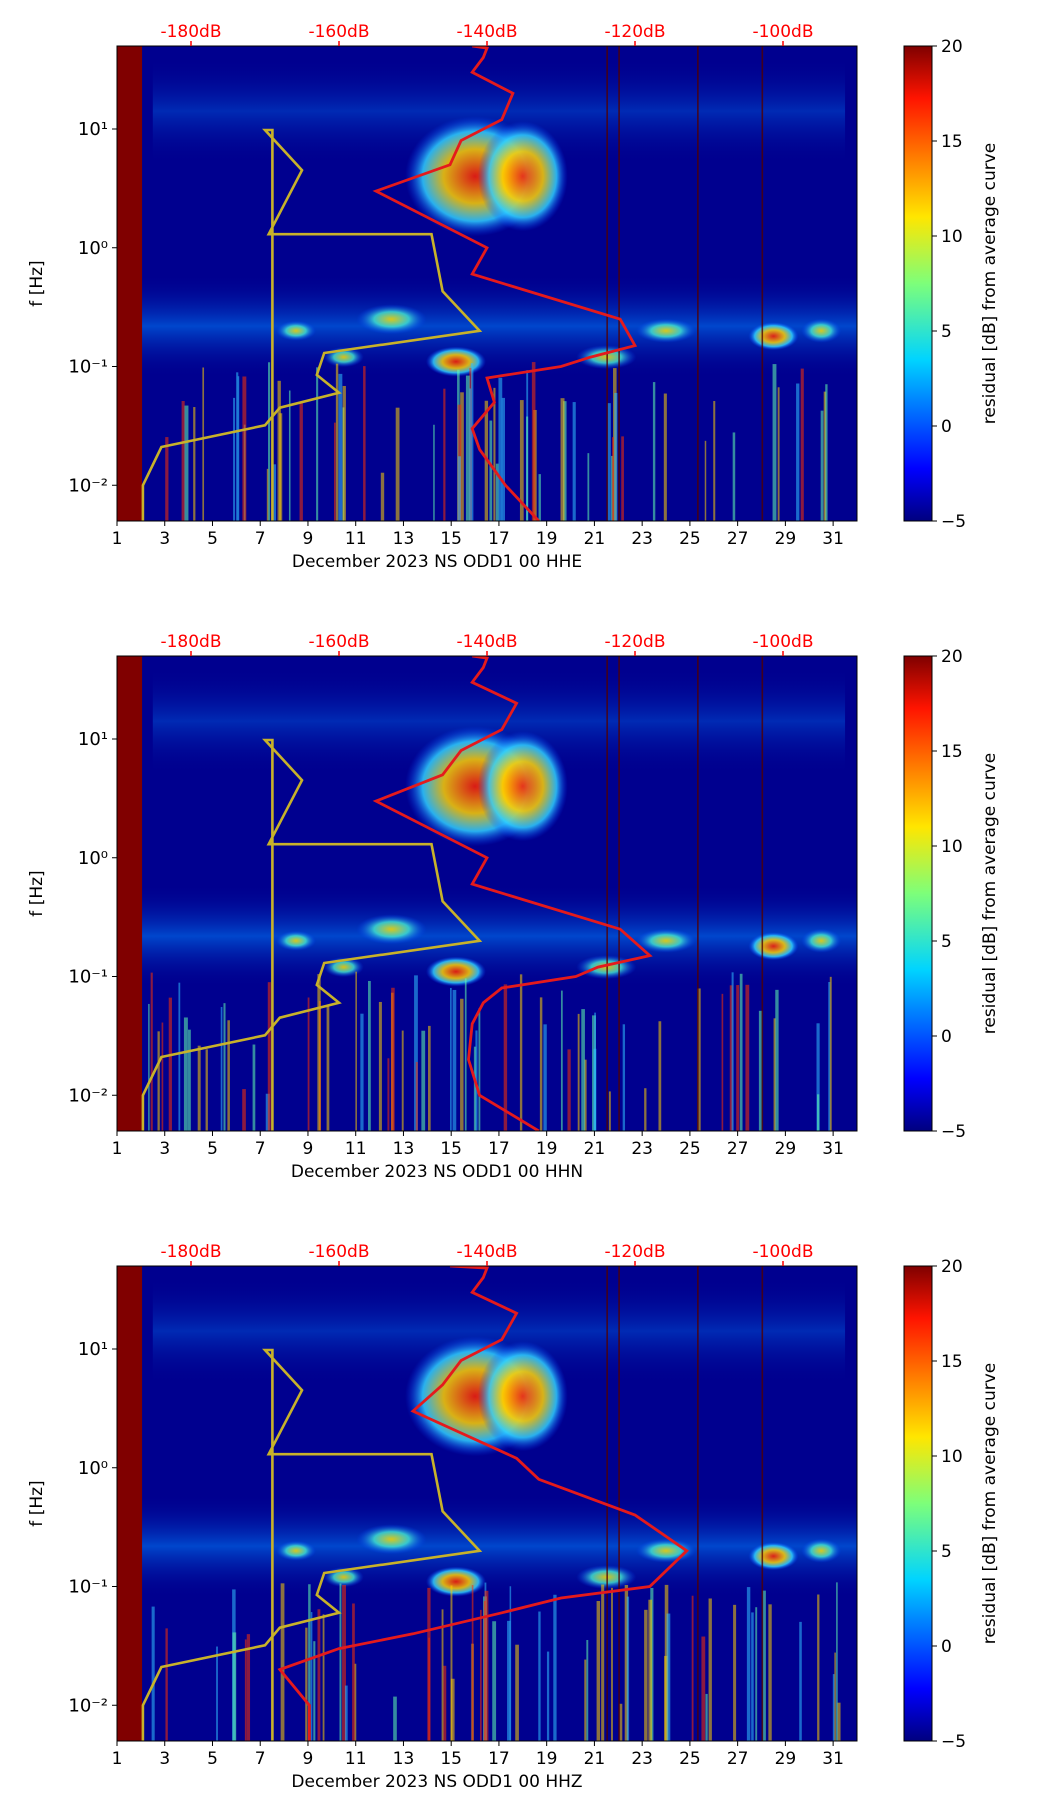  Describe the element at coordinates (946, 1647) in the screenshot. I see `colorbar-tick-label: 0` at that location.